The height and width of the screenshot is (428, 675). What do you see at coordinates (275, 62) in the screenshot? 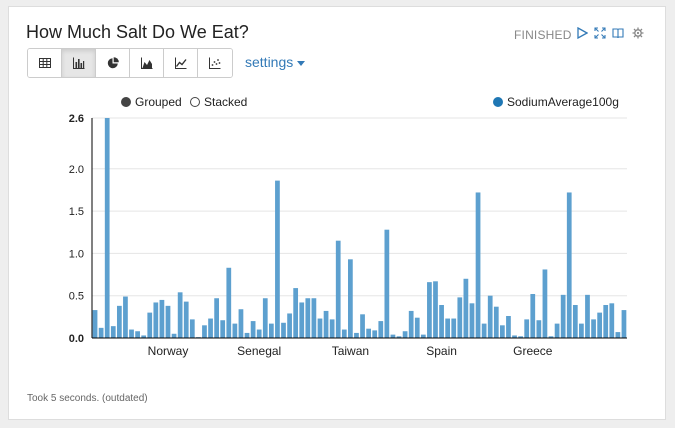
I see `settings-dropdown: settings` at bounding box center [275, 62].